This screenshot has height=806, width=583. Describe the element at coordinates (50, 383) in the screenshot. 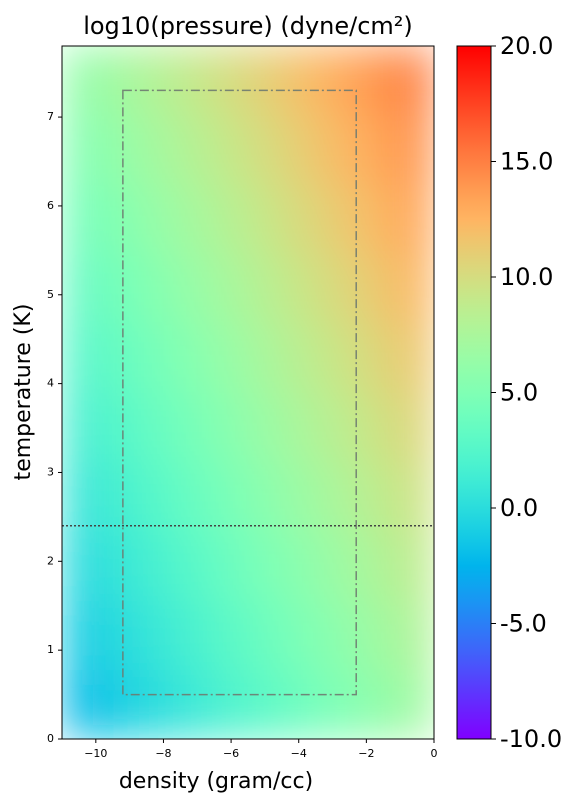

I see `y-tick-label: 4` at that location.